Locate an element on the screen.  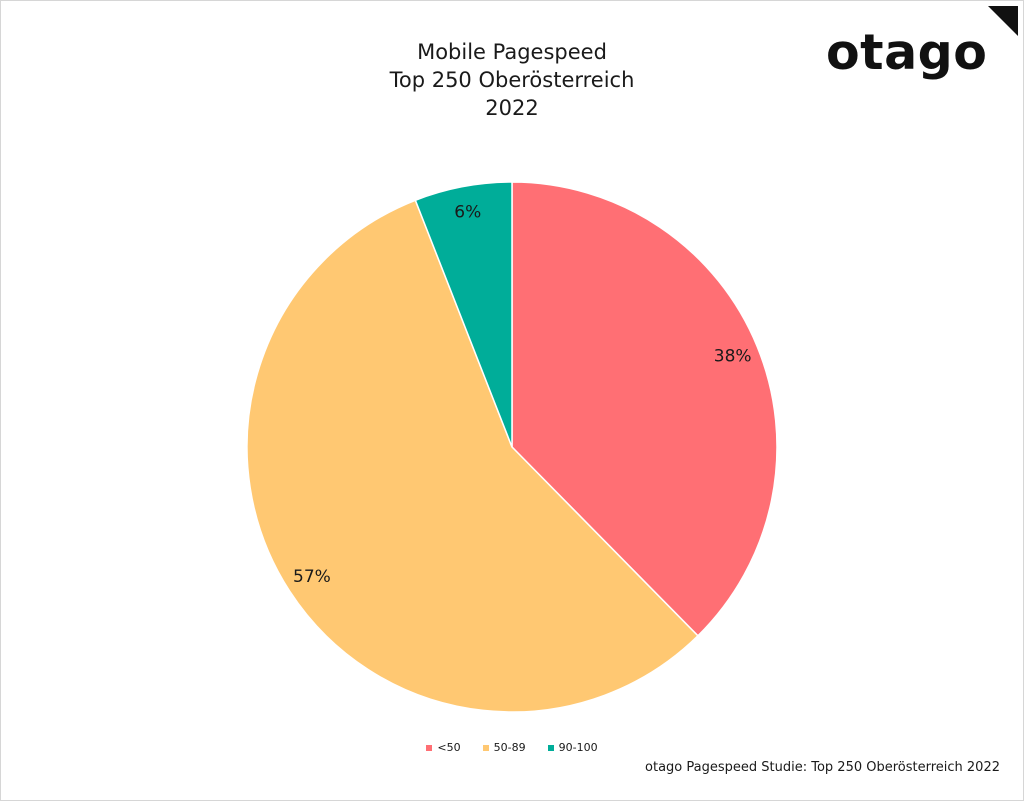
otago-logo: otago is located at coordinates (907, 52).